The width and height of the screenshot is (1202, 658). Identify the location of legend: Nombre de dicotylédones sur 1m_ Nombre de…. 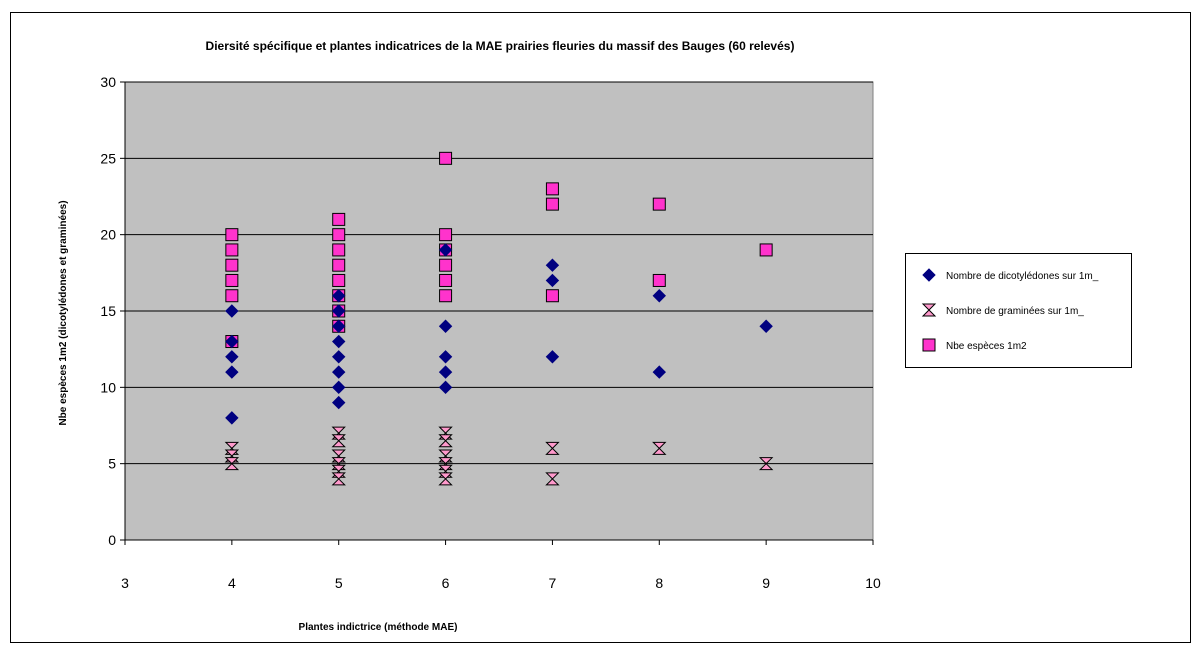
(1018, 310).